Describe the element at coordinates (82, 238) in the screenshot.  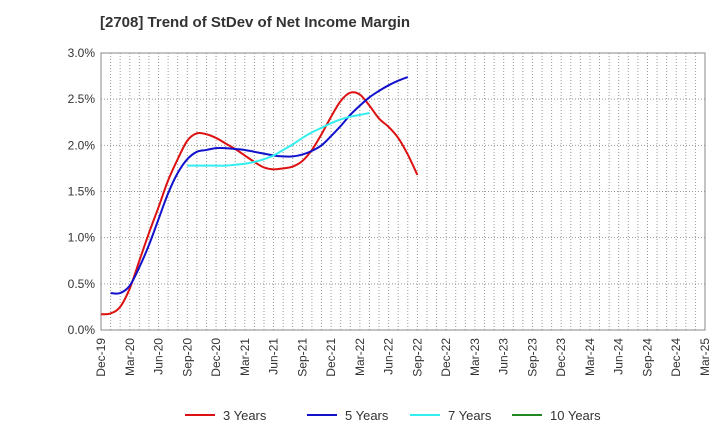
I see `y-tick-label: 1.0%` at that location.